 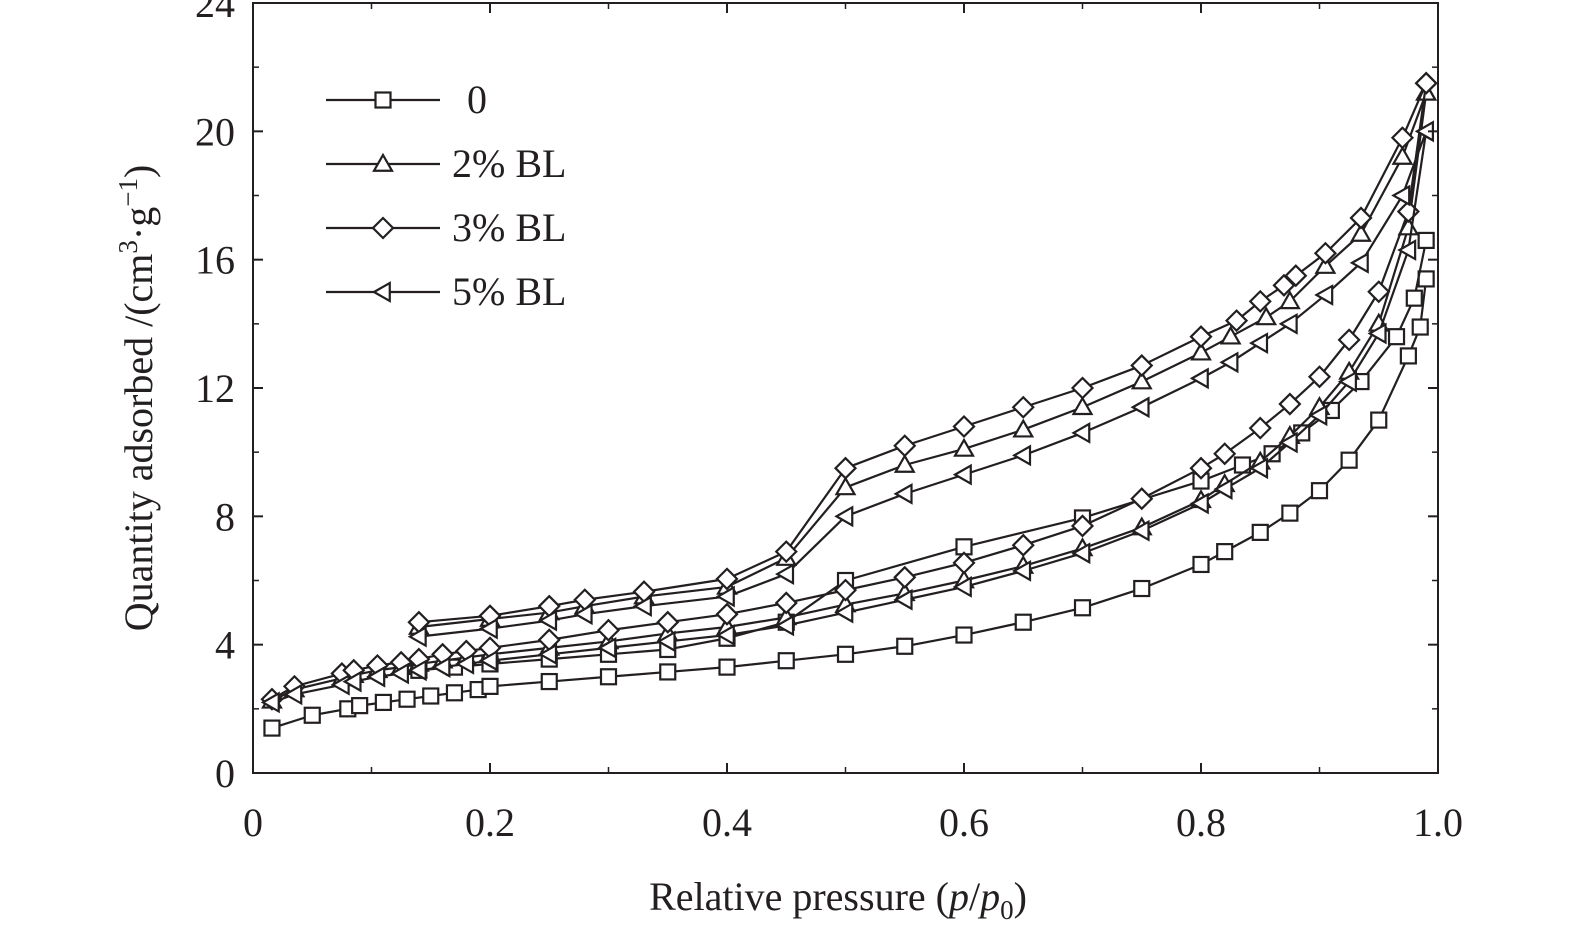 I want to click on x-tick-label: 0.6, so click(x=964, y=822).